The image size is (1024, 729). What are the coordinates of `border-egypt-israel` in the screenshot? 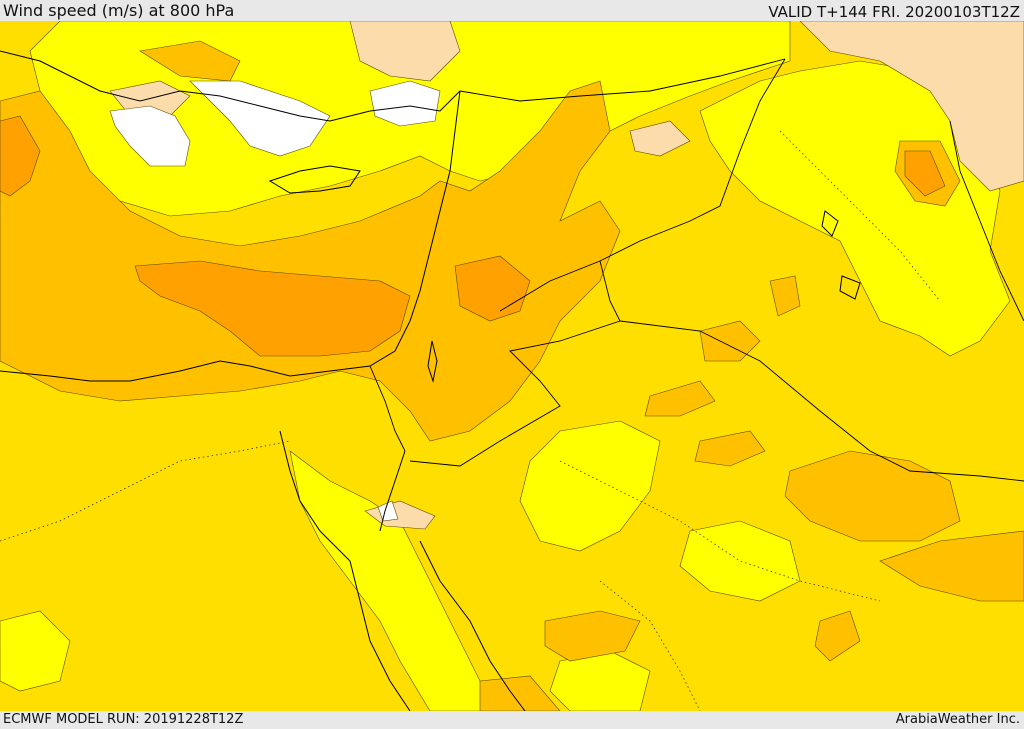 It's located at (387, 408).